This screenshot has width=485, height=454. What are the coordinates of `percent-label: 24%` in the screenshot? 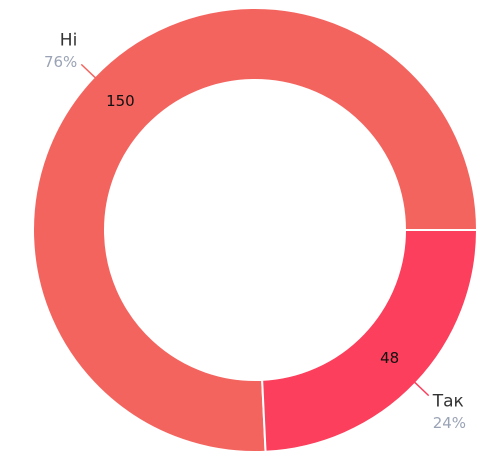 It's located at (449, 423).